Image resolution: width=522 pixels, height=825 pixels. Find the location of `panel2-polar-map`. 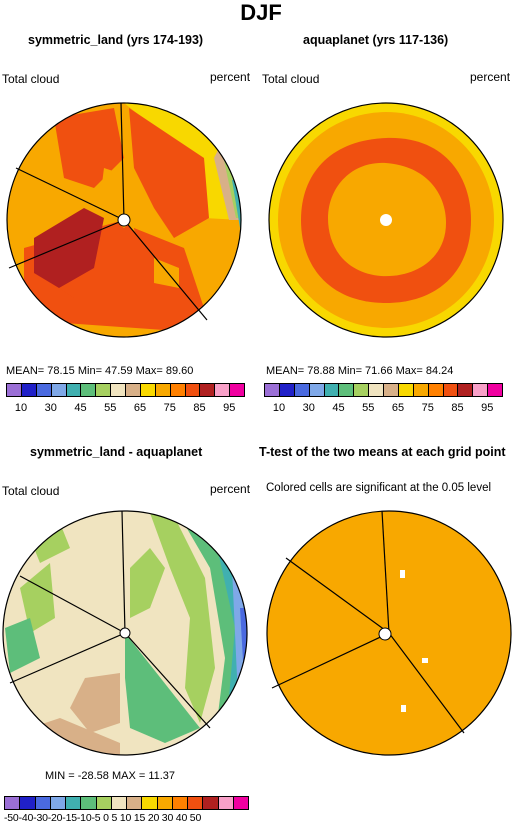

panel2-polar-map is located at coordinates (386, 220).